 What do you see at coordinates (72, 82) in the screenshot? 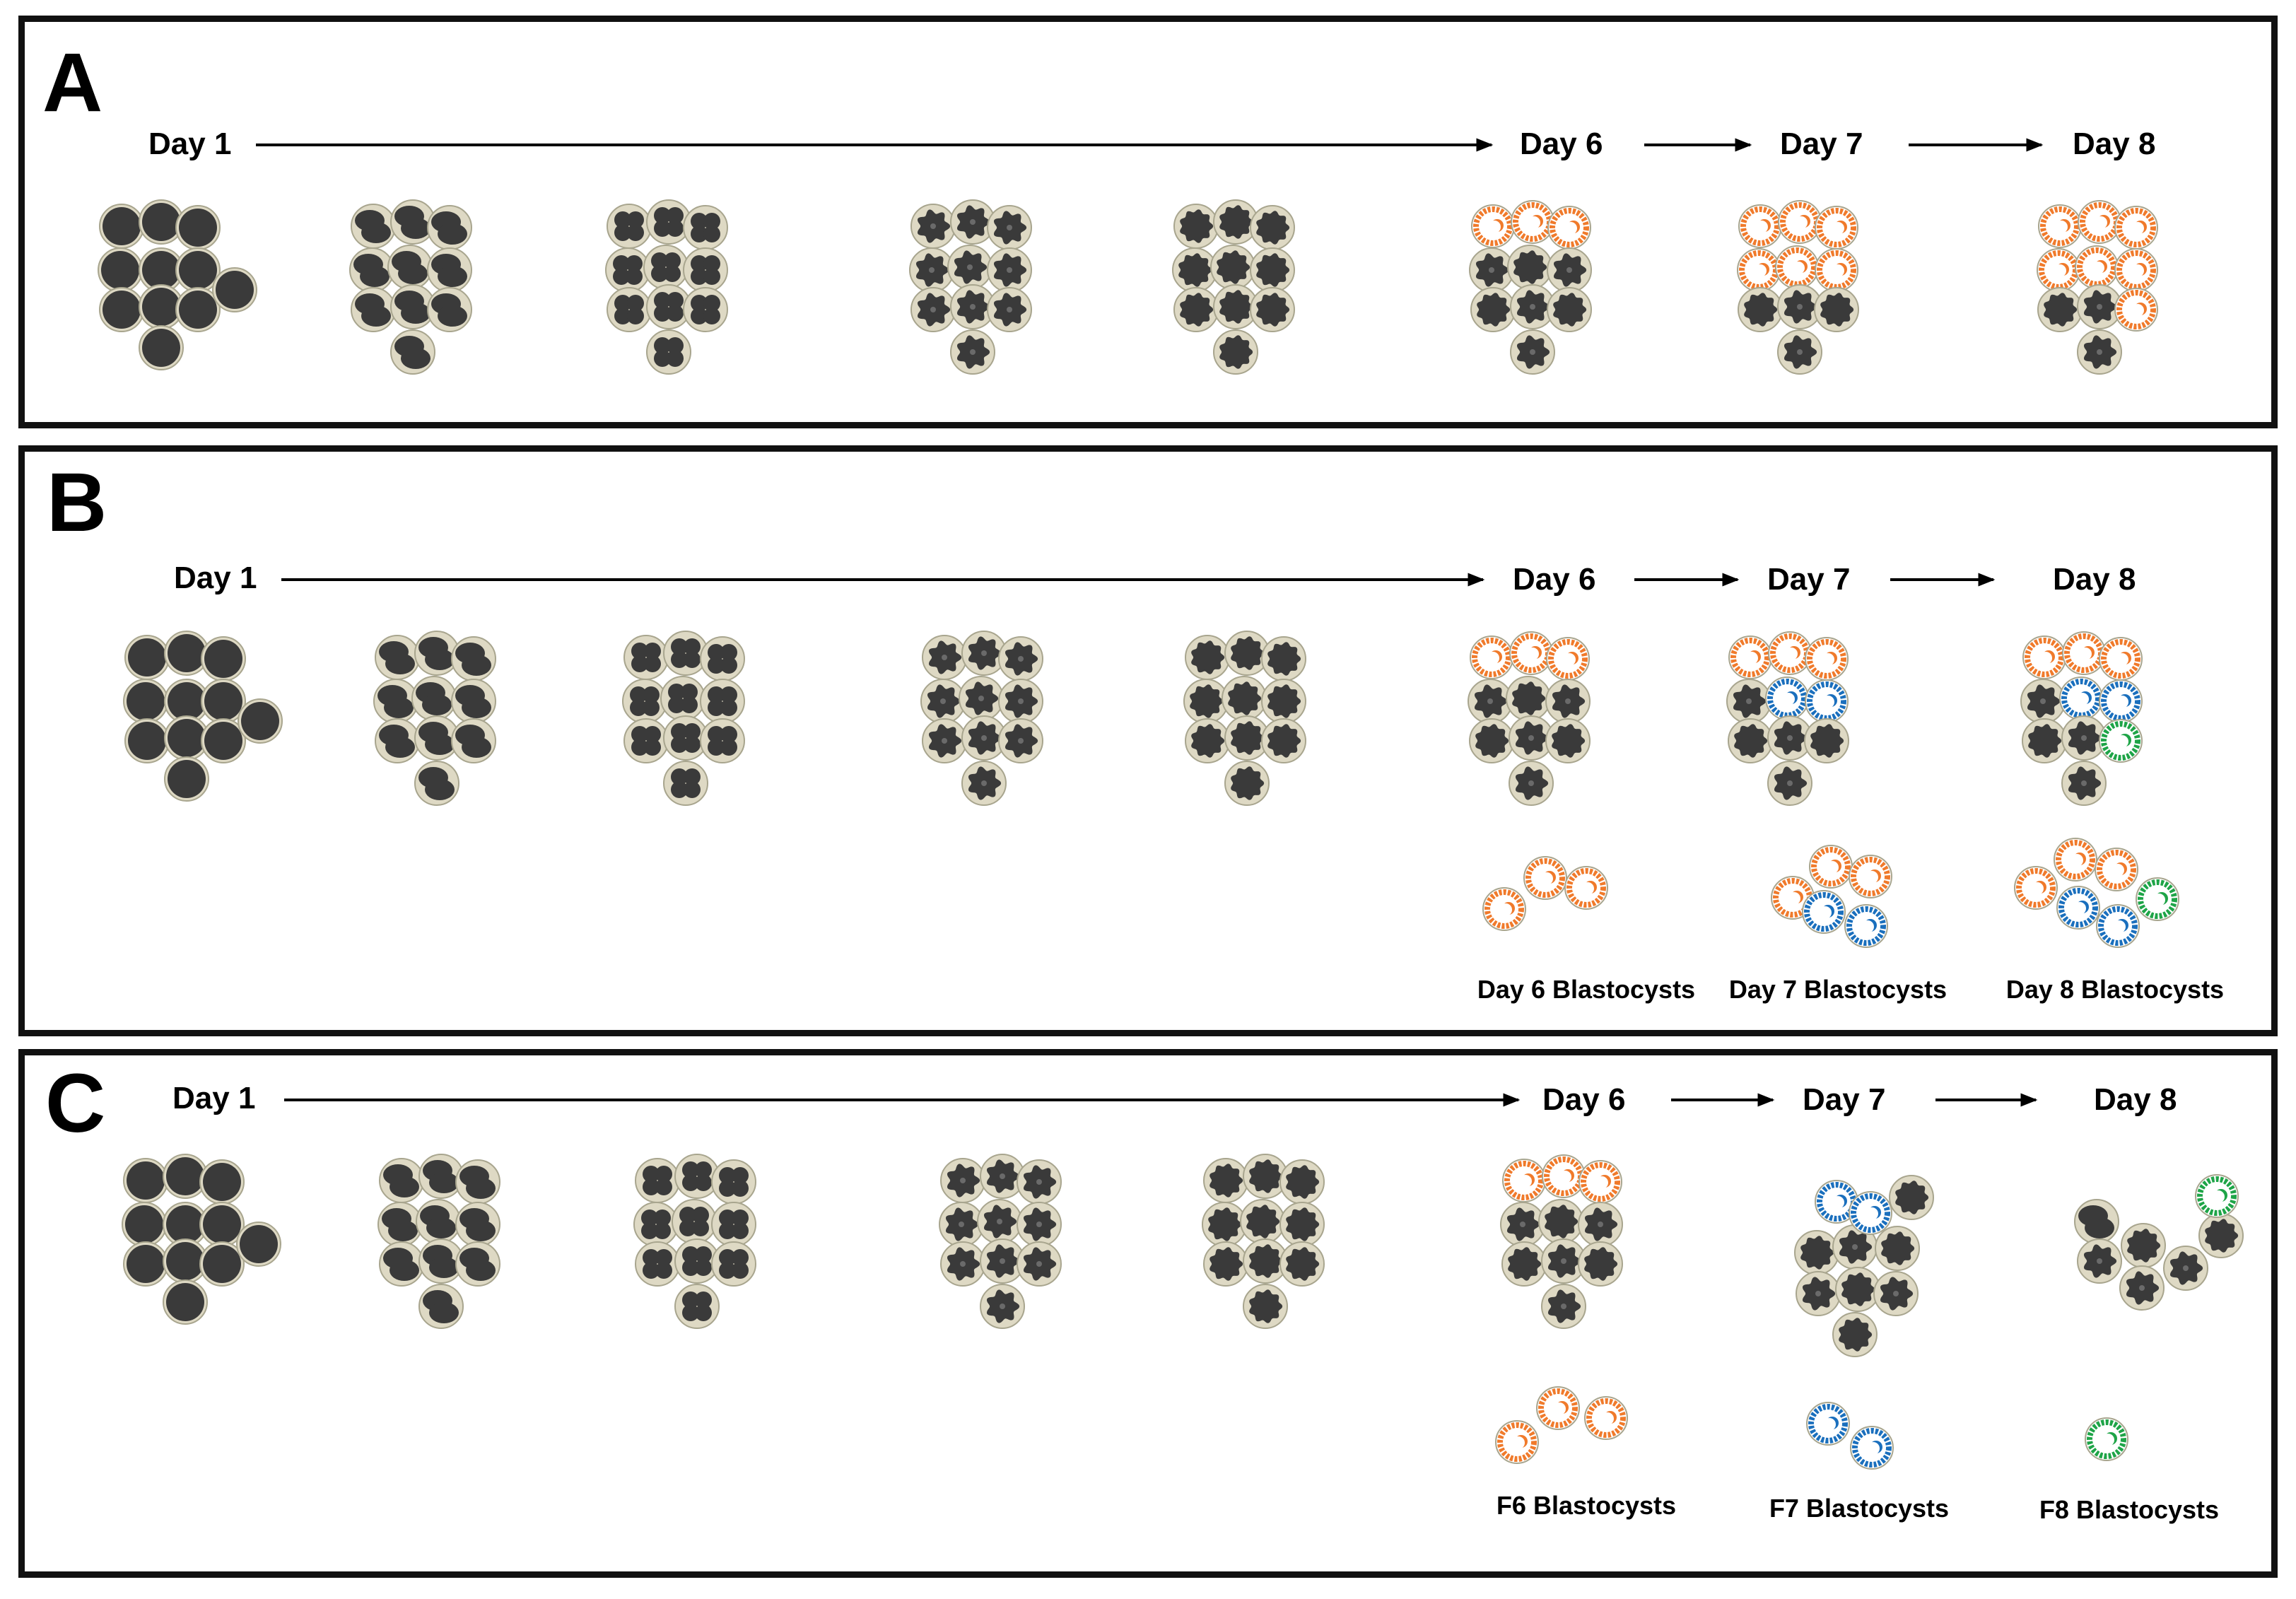
I see `panel-label: A` at bounding box center [72, 82].